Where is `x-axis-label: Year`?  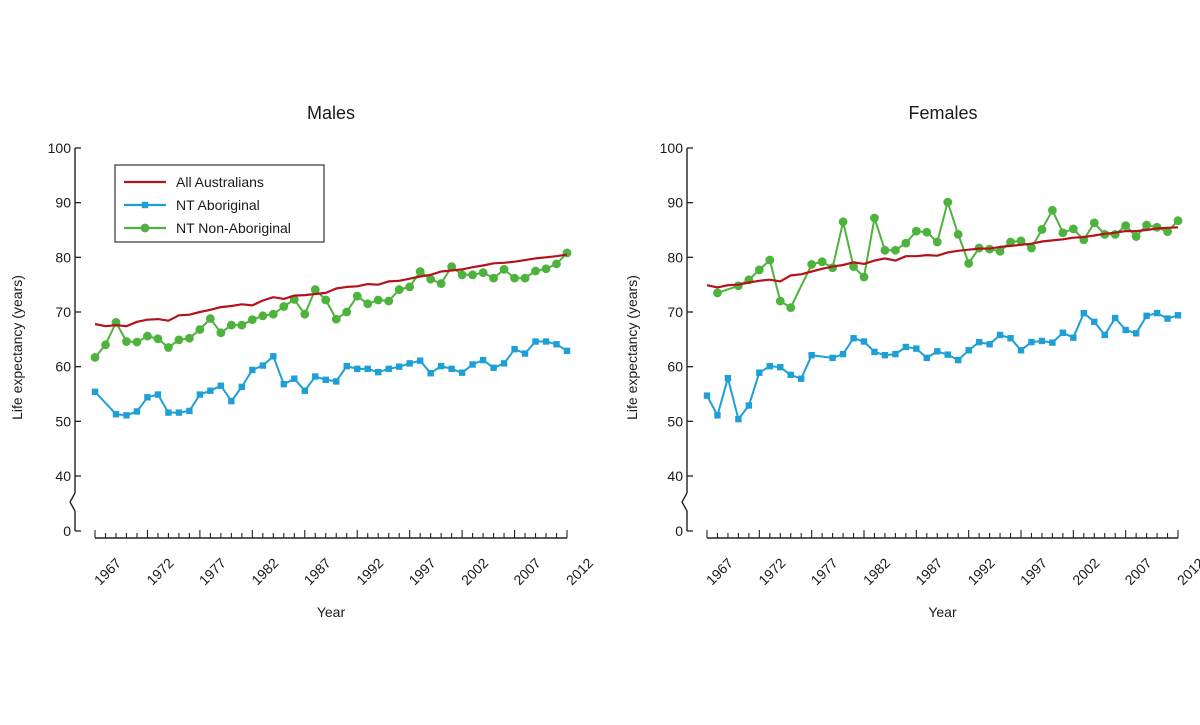
x-axis-label: Year is located at coordinates (942, 612).